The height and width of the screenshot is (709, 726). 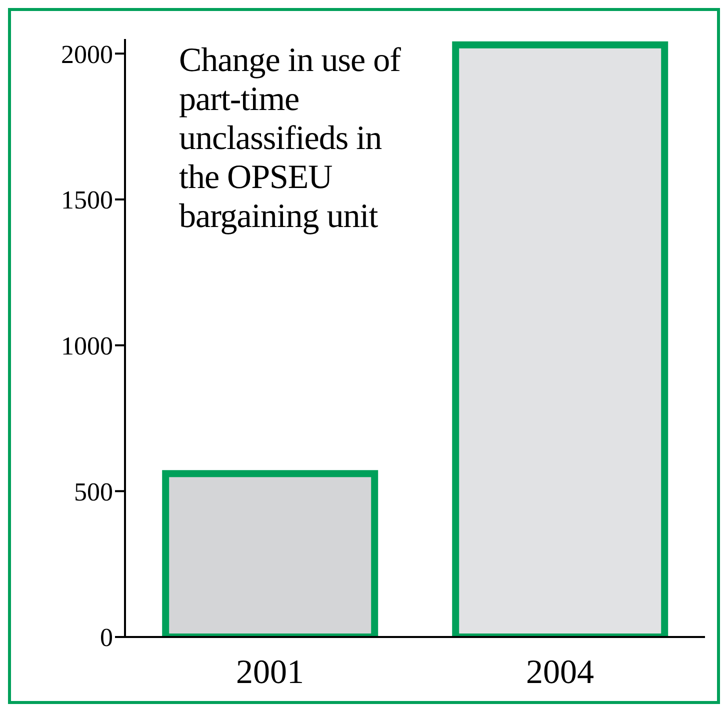 I want to click on y-tick-label: 1500, so click(x=87, y=200).